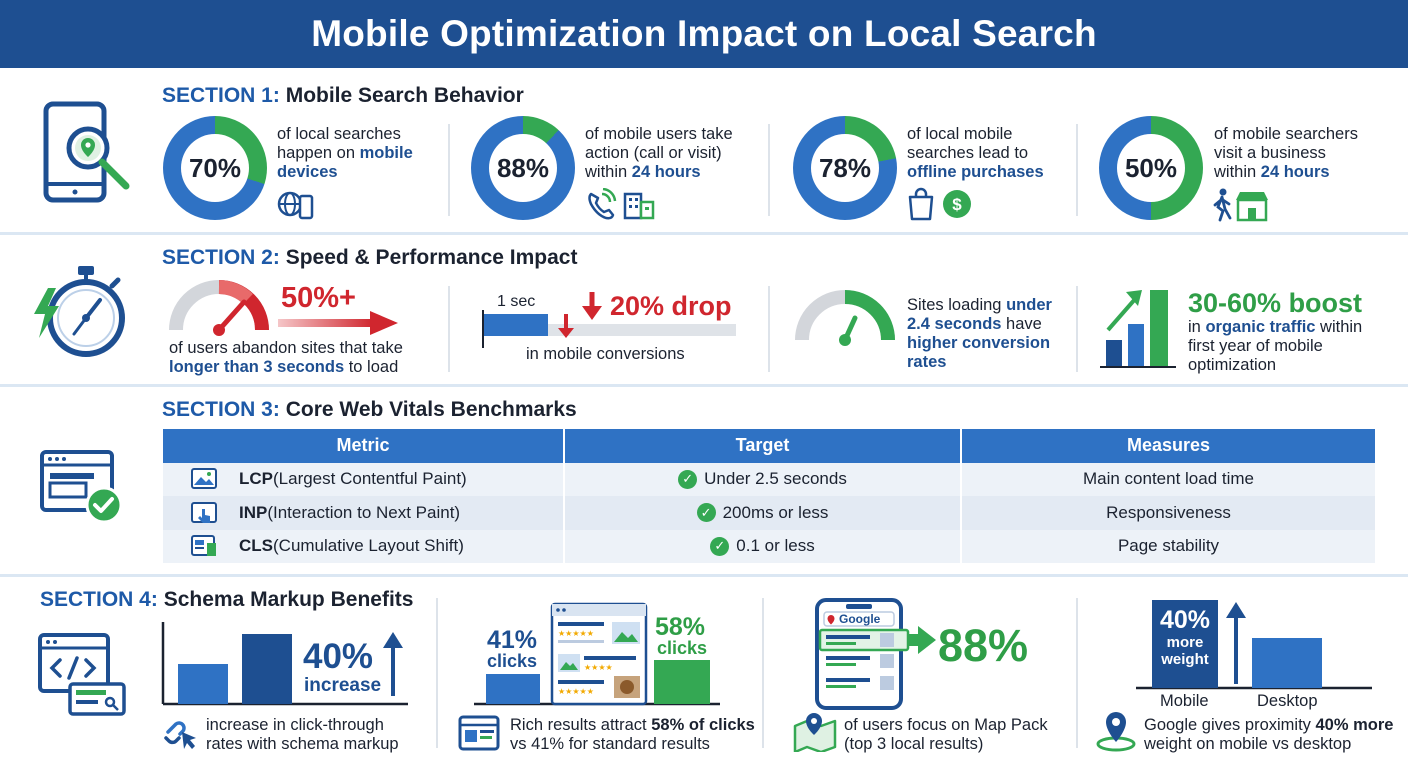 This screenshot has width=1408, height=768. Describe the element at coordinates (203, 546) in the screenshot. I see `layout-icon` at that location.